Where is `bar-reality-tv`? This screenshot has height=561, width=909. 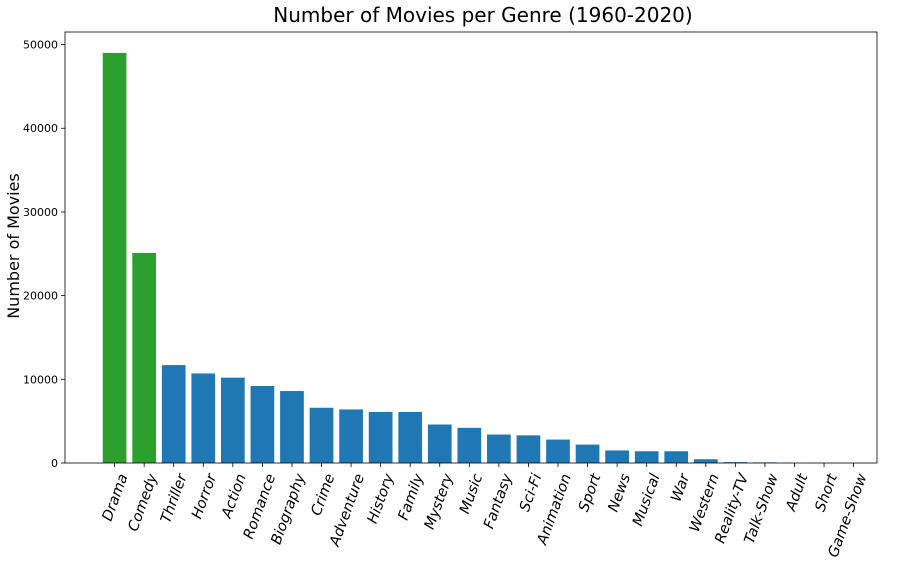
bar-reality-tv is located at coordinates (735, 462).